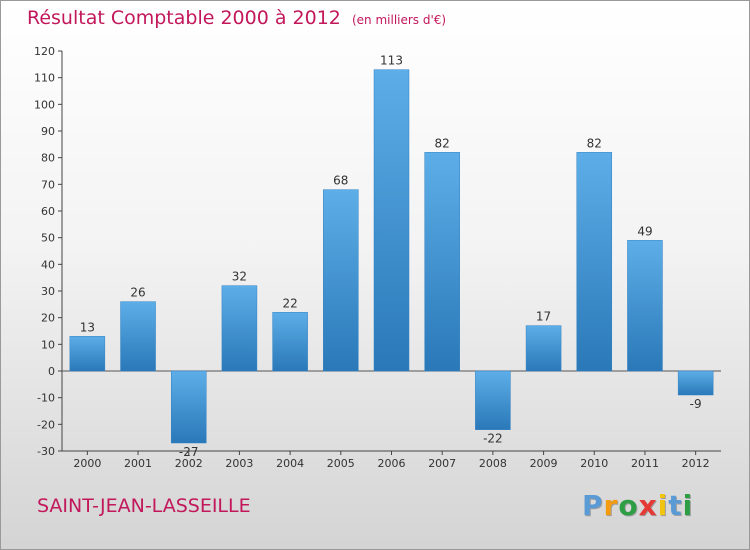 Image resolution: width=750 pixels, height=550 pixels. Describe the element at coordinates (544, 463) in the screenshot. I see `x-tick-label: 2009` at that location.